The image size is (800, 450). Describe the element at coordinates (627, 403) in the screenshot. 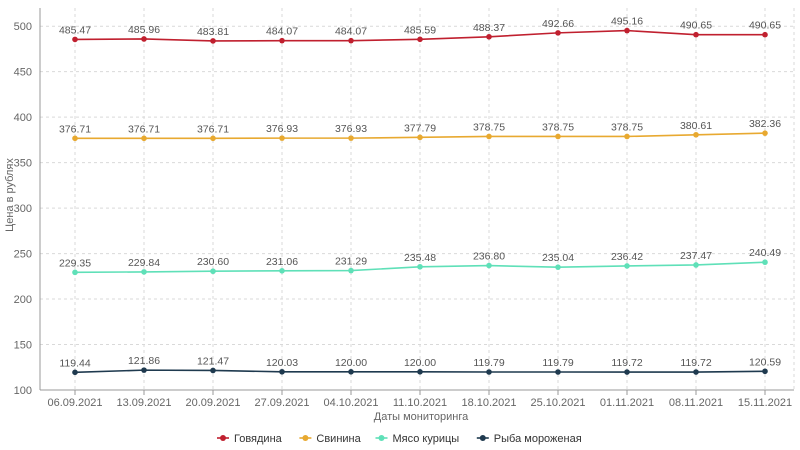

I see `x-tick-label: 01.11.2021` at that location.